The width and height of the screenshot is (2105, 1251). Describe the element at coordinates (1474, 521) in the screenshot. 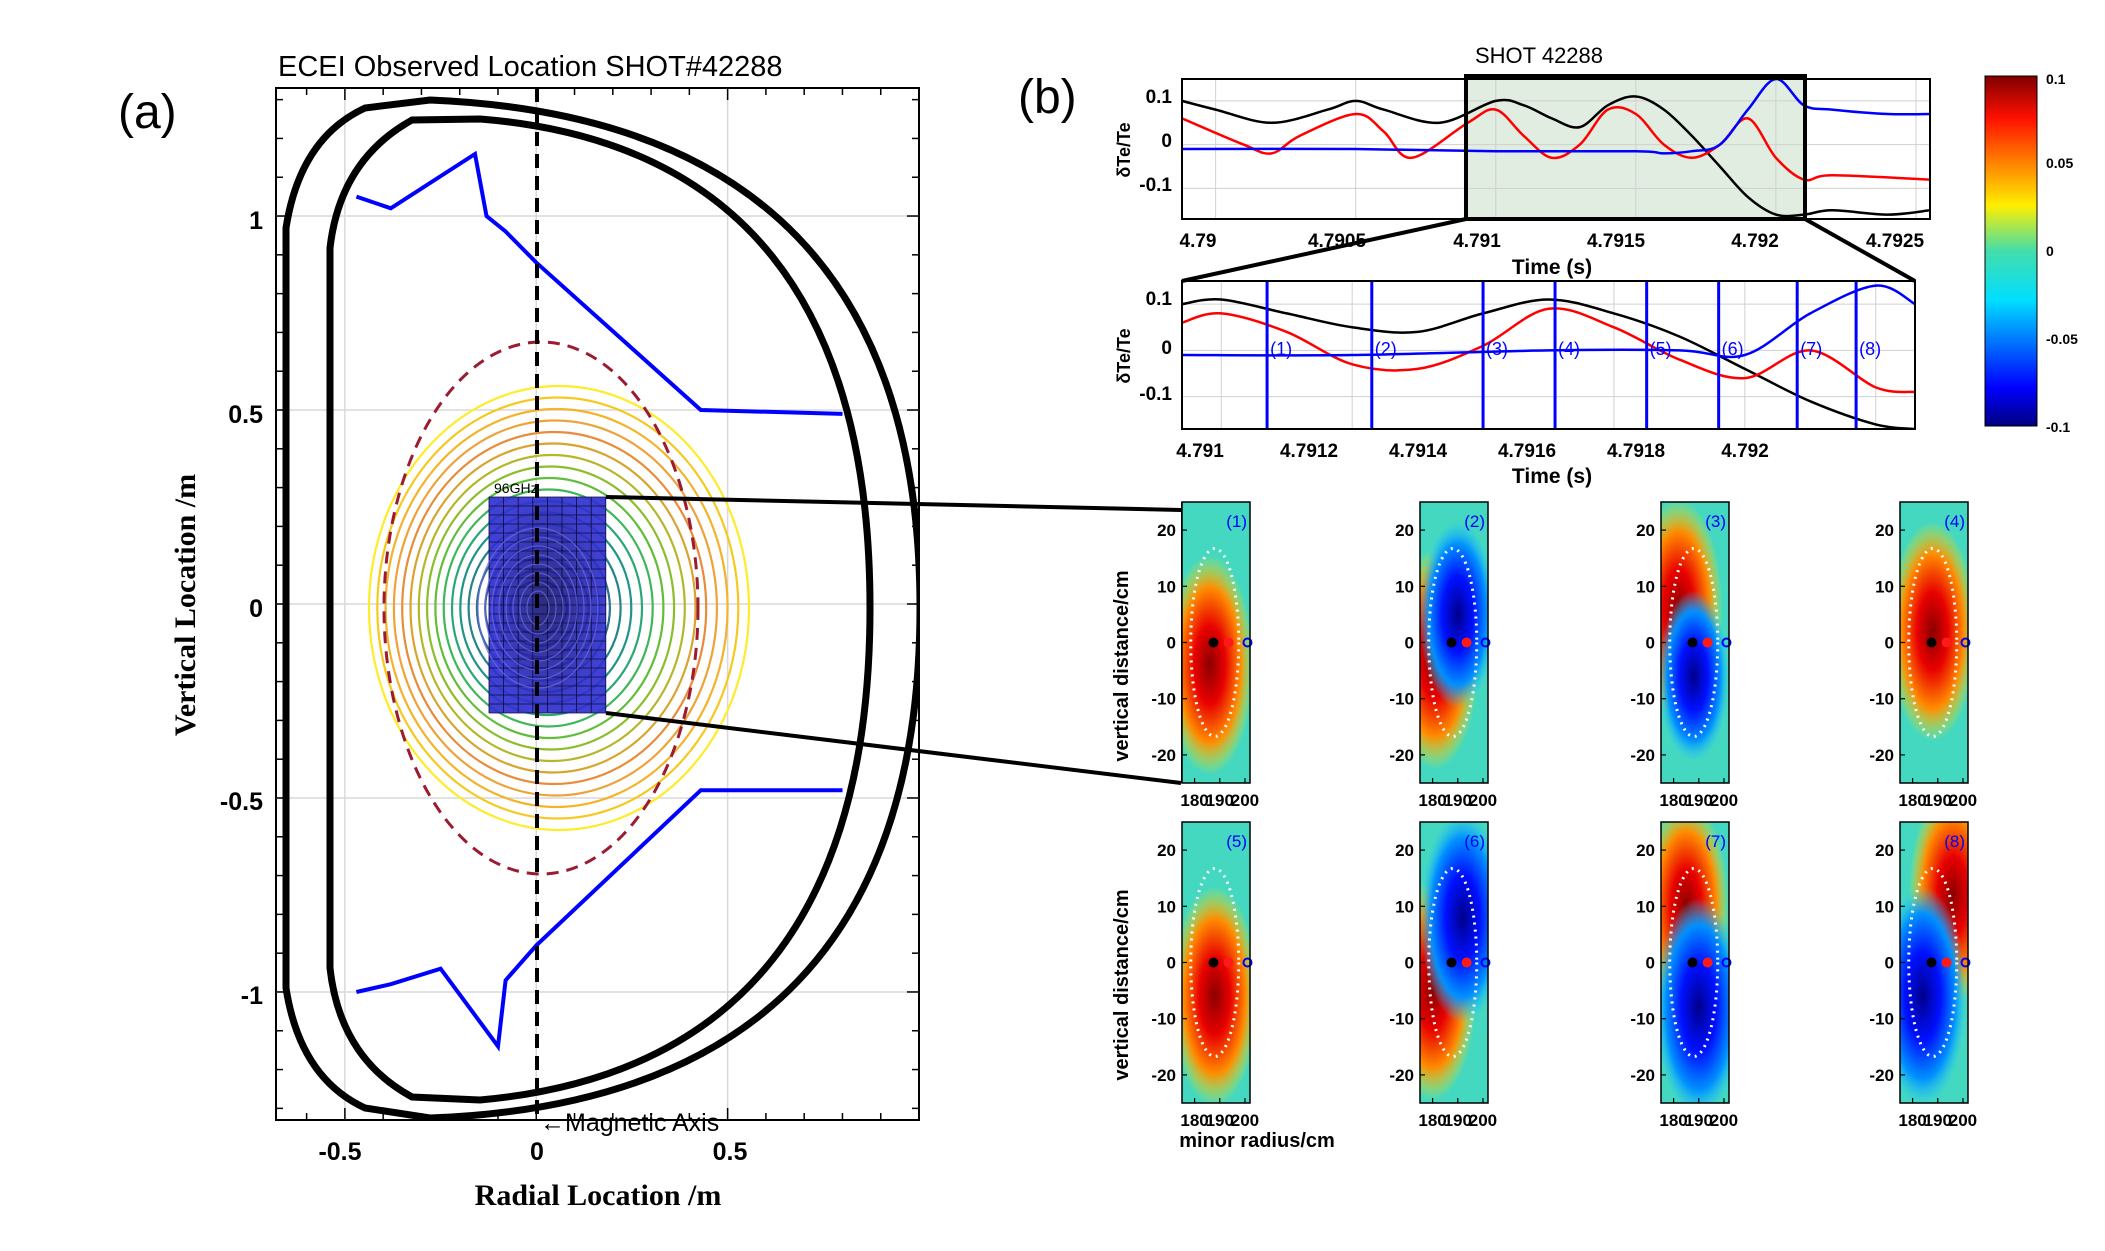

I see `image-label-2: (2)` at that location.